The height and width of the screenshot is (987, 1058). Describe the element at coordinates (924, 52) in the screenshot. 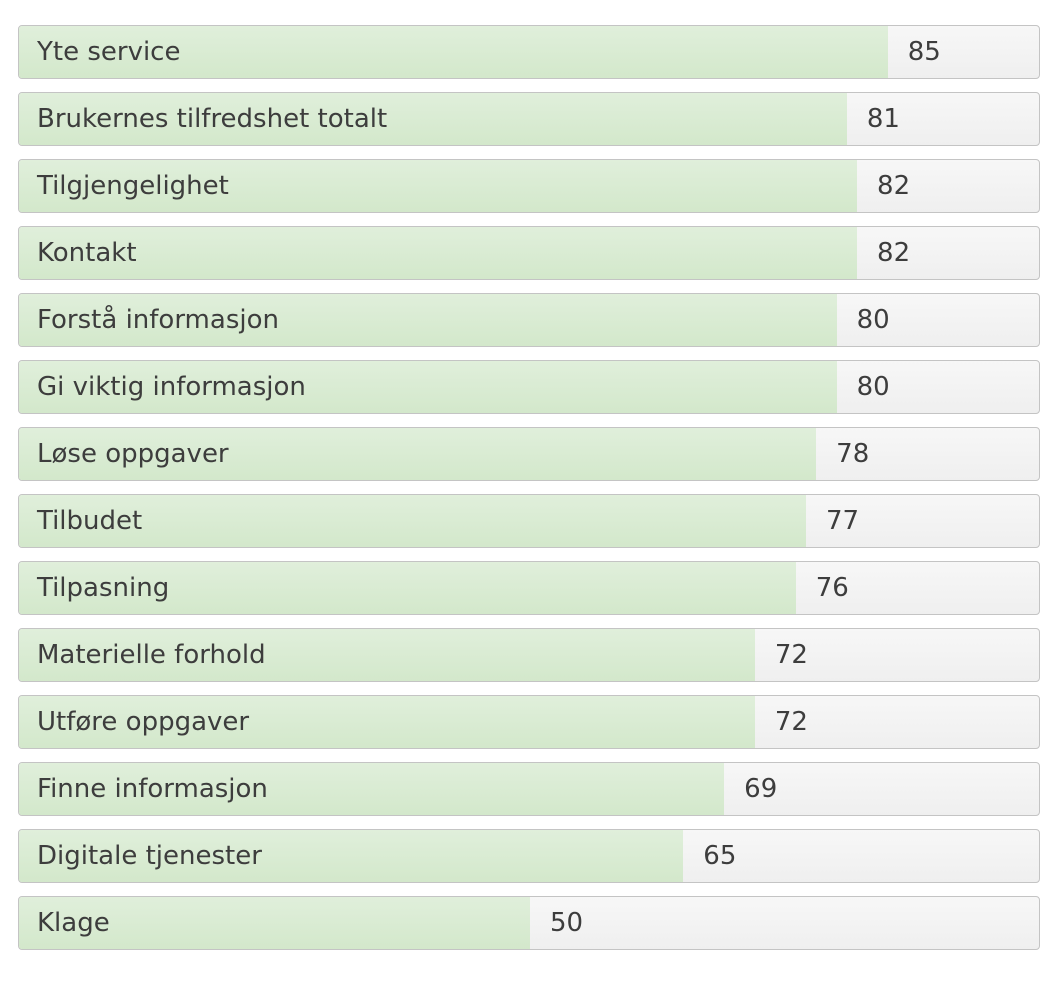

I see `bar-value-label: 85` at that location.